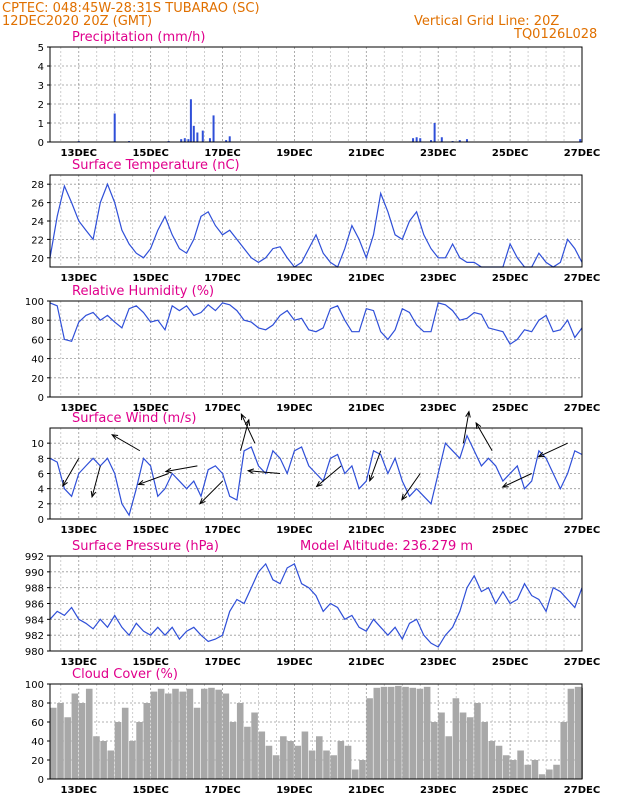 The image size is (618, 800). I want to click on y-tick-label: 984, so click(34, 620).